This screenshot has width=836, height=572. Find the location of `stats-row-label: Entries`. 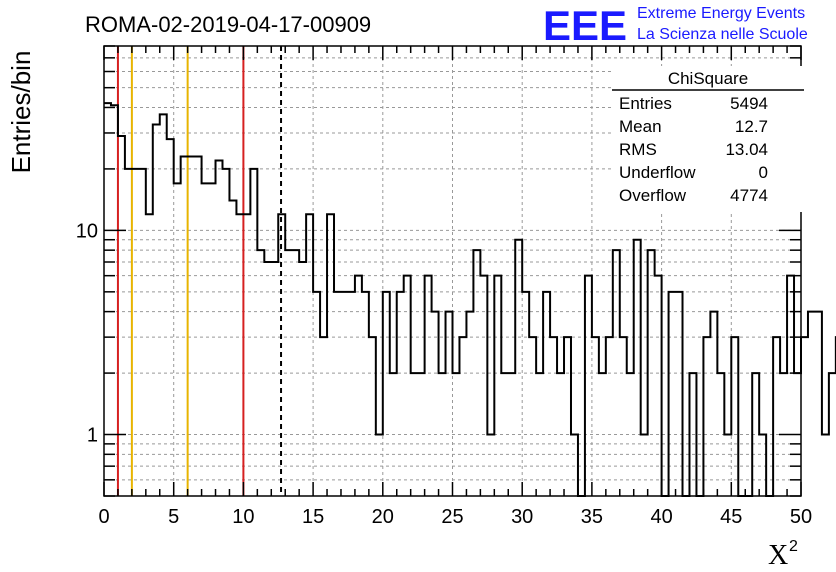

stats-row-label: Entries is located at coordinates (645, 103).